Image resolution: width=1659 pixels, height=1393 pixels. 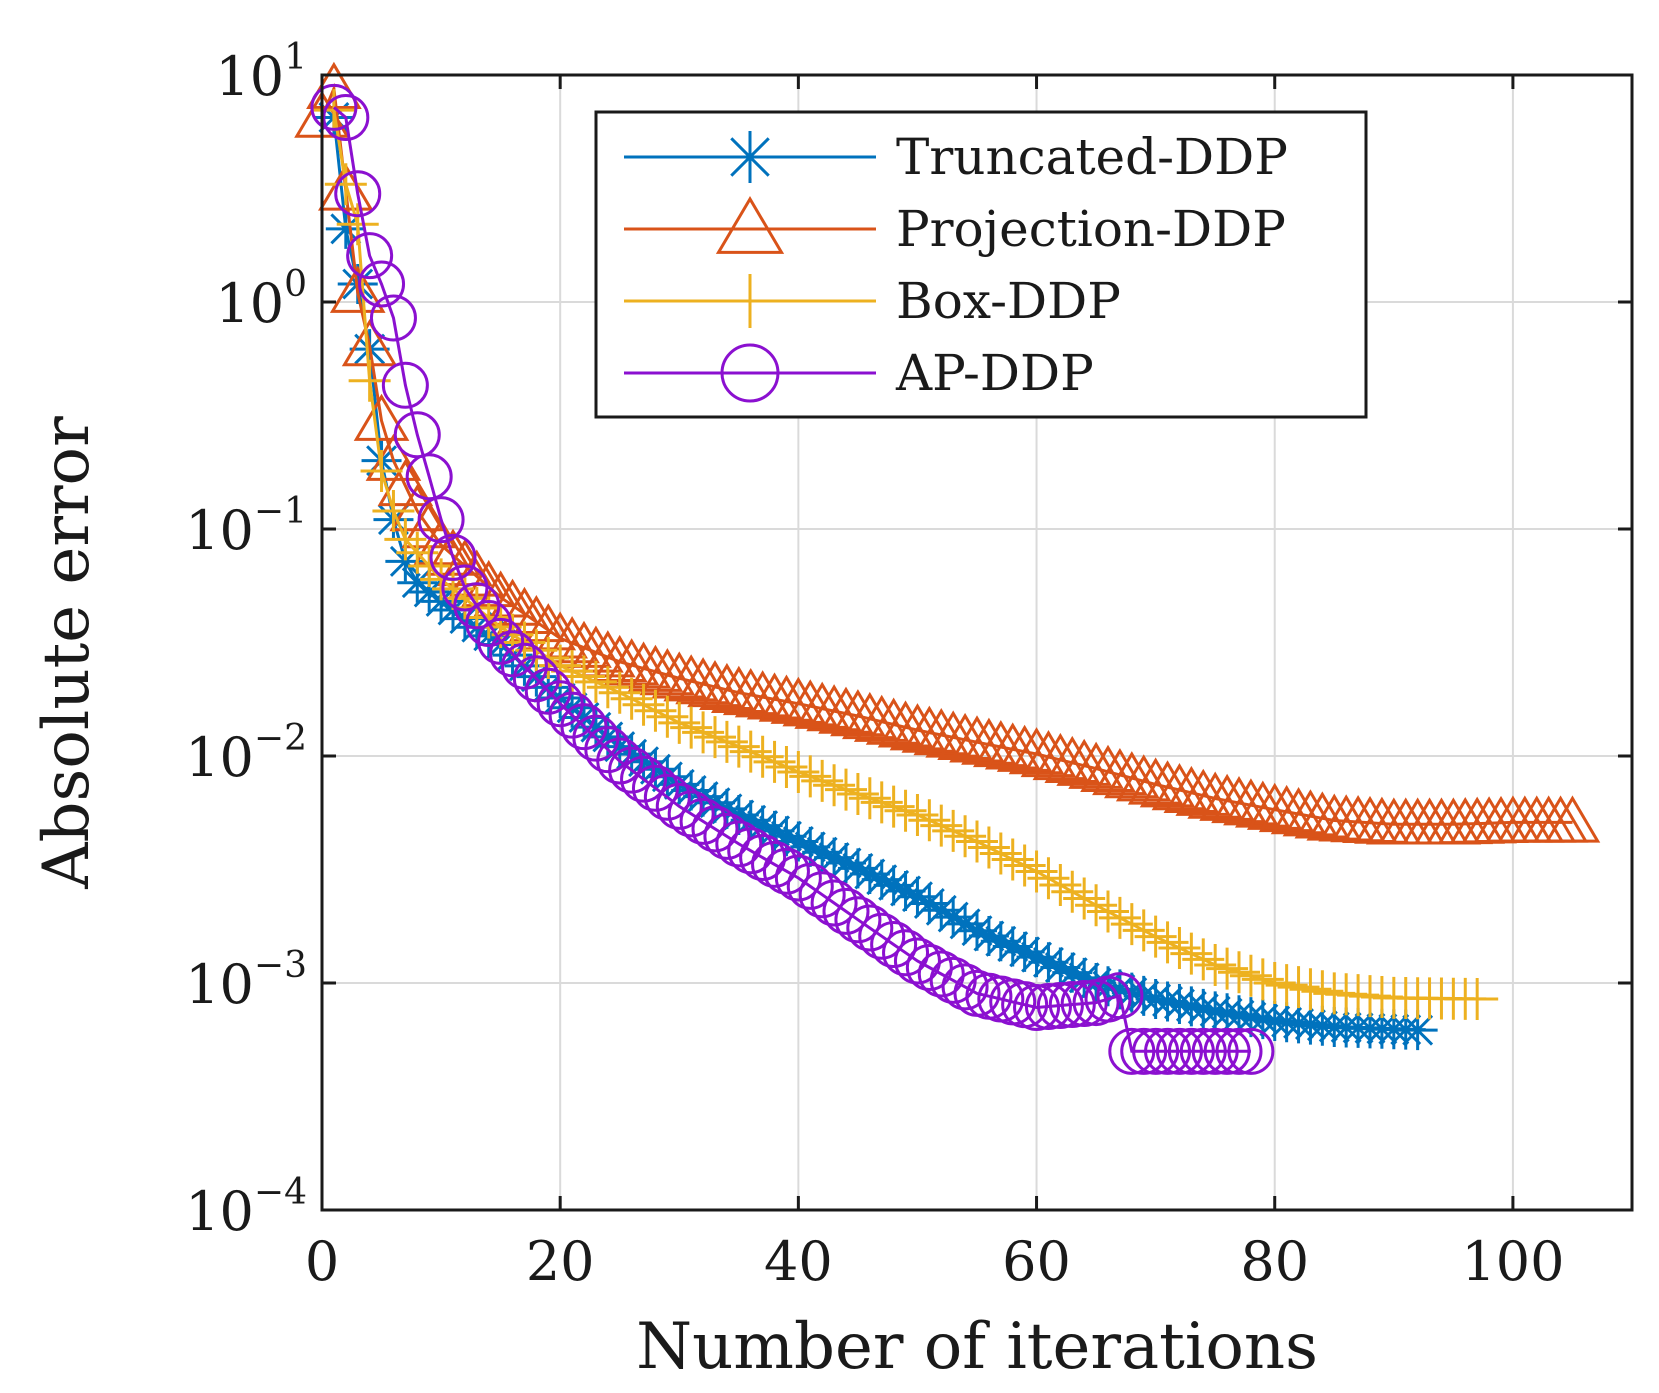 What do you see at coordinates (280, 511) in the screenshot?
I see `y-tick-exponent: −1` at bounding box center [280, 511].